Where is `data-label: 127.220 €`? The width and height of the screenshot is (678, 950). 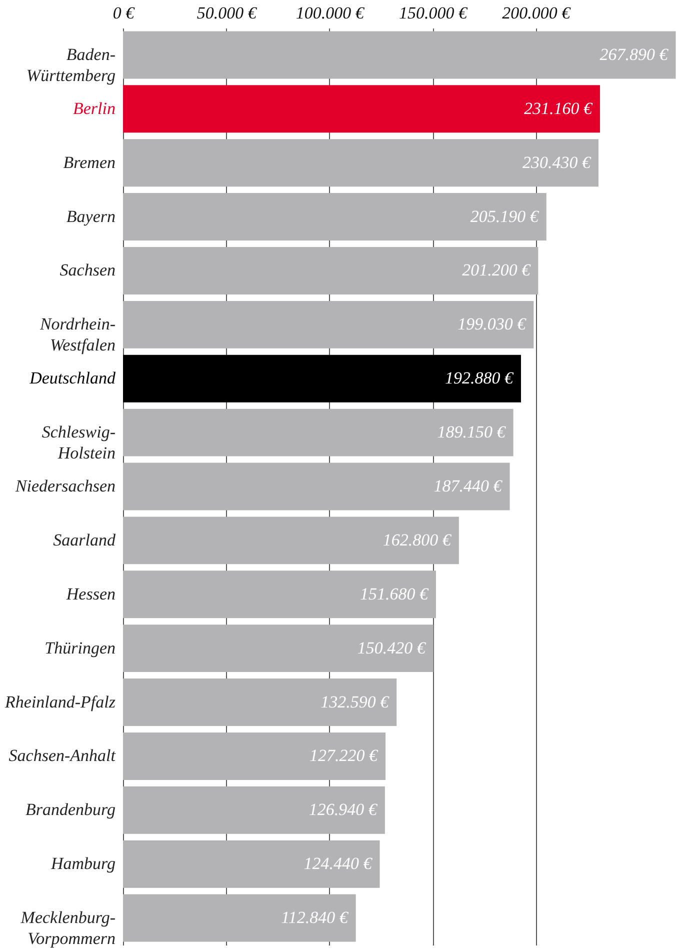
data-label: 127.220 € is located at coordinates (345, 756).